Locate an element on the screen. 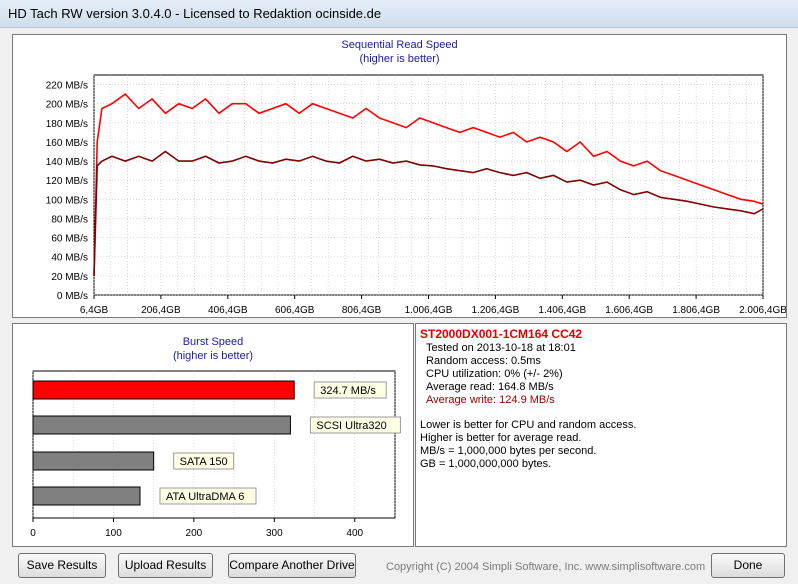 The image size is (798, 584). y-tick-label: 40 MB/s is located at coordinates (69, 258).